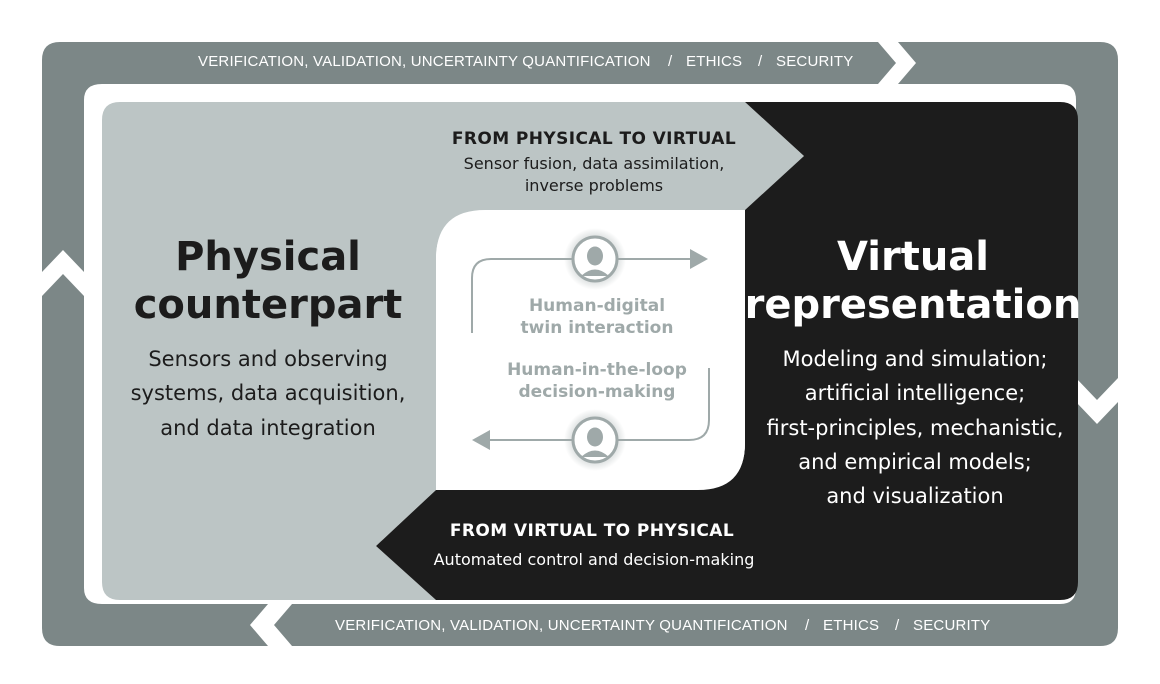  I want to click on virtual-desc-line5: and visualization, so click(914, 496).